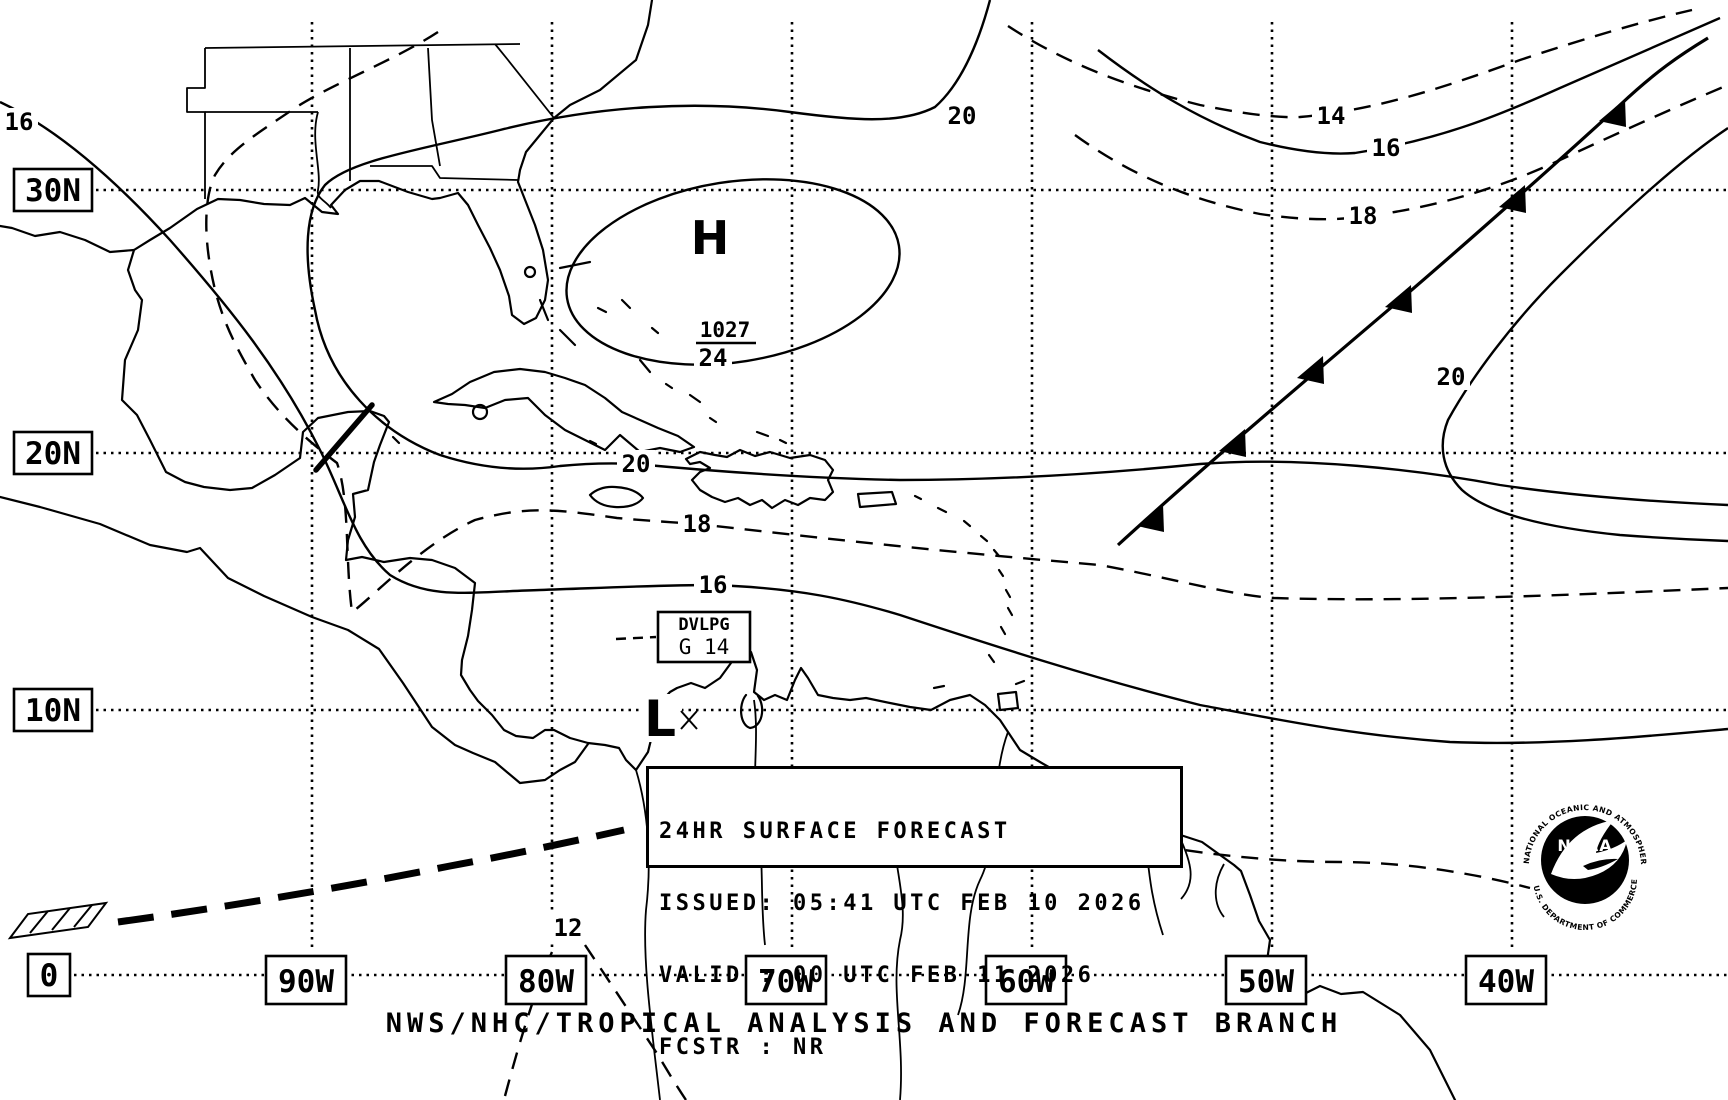 The height and width of the screenshot is (1100, 1728). I want to click on trough-axis, so click(344, 437).